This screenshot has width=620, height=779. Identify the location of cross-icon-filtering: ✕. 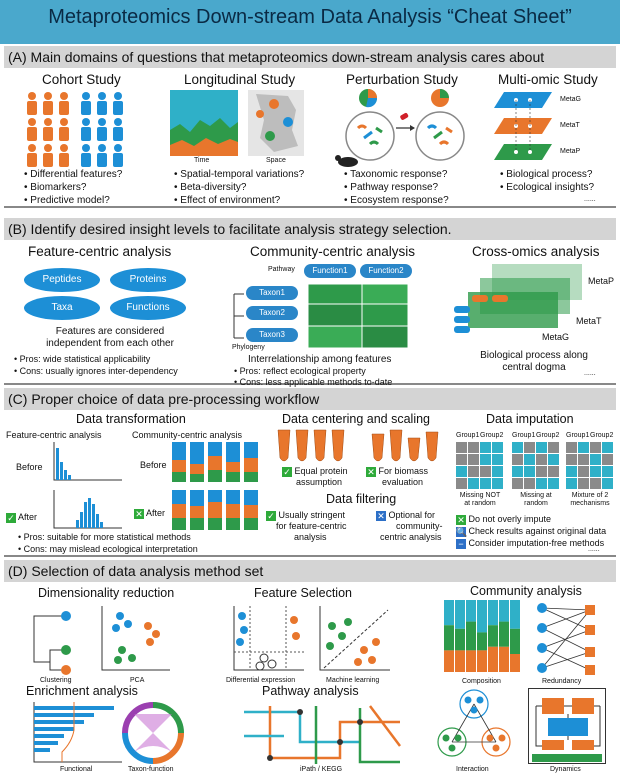
(381, 515).